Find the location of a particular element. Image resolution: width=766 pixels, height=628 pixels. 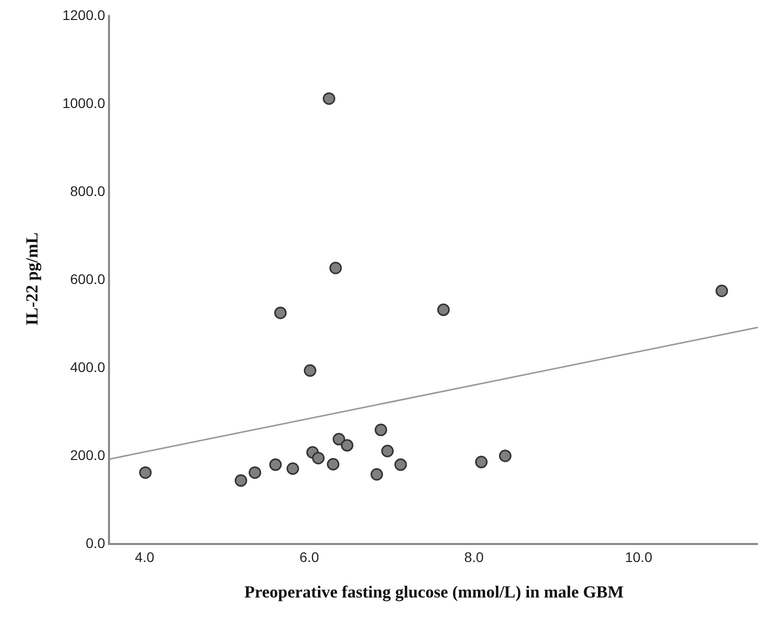

y-tick-label: 1200.0 is located at coordinates (84, 14).